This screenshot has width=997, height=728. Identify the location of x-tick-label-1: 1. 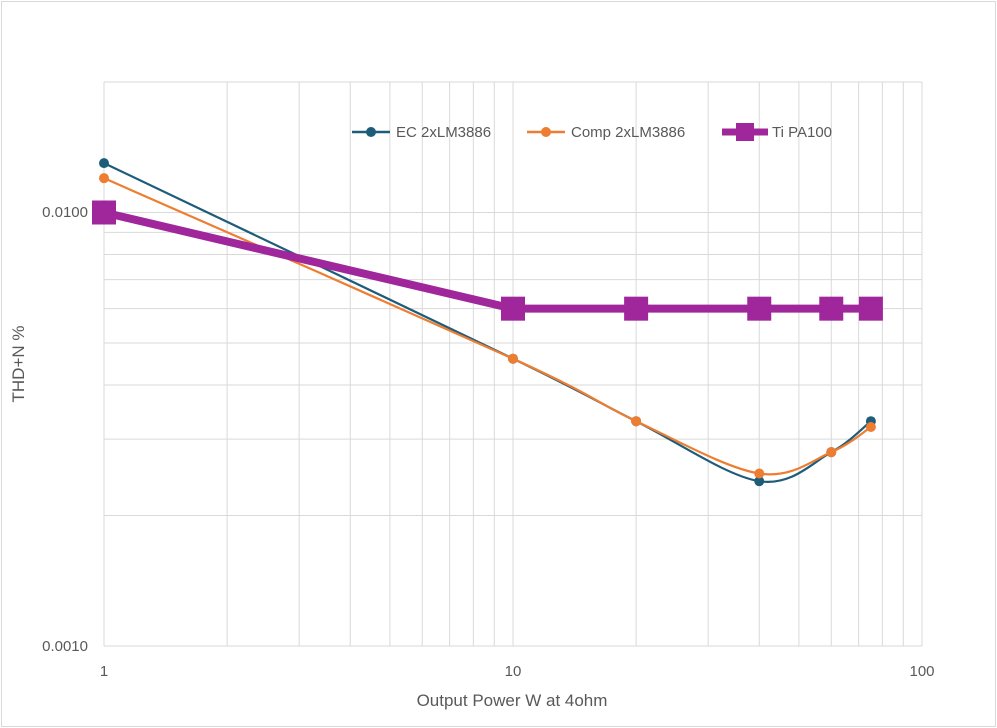
(104, 671).